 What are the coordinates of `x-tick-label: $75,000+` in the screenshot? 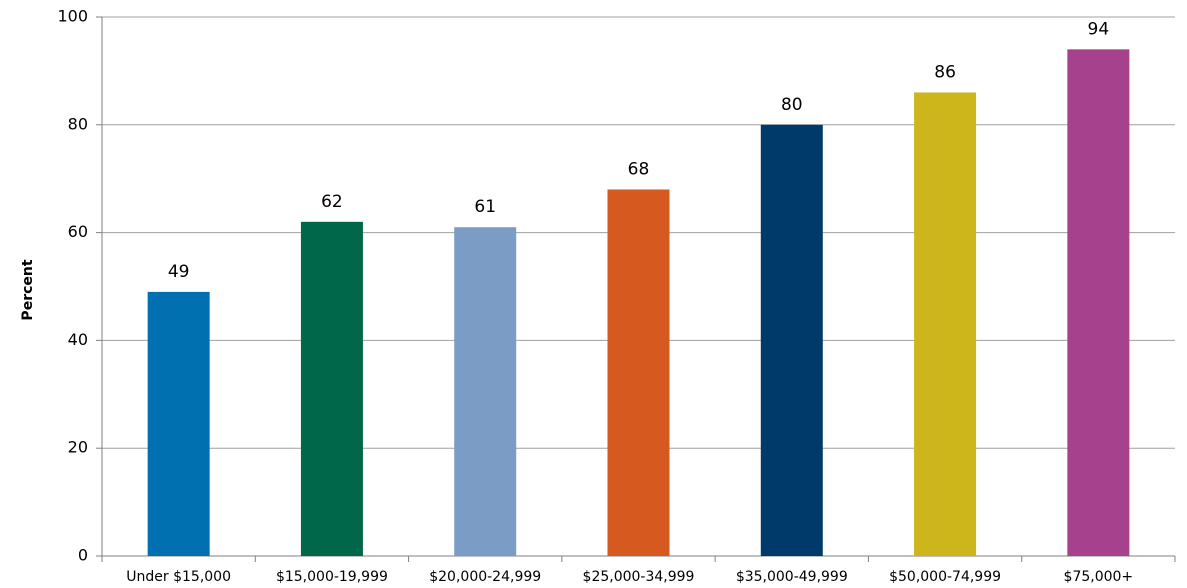 It's located at (1099, 577).